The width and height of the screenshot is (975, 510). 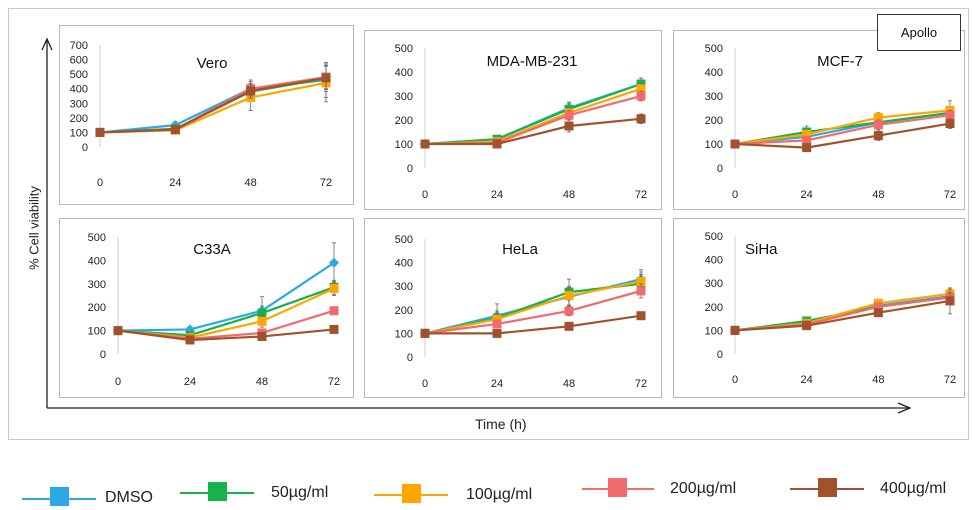 What do you see at coordinates (103, 355) in the screenshot?
I see `y-tick-label: 0` at bounding box center [103, 355].